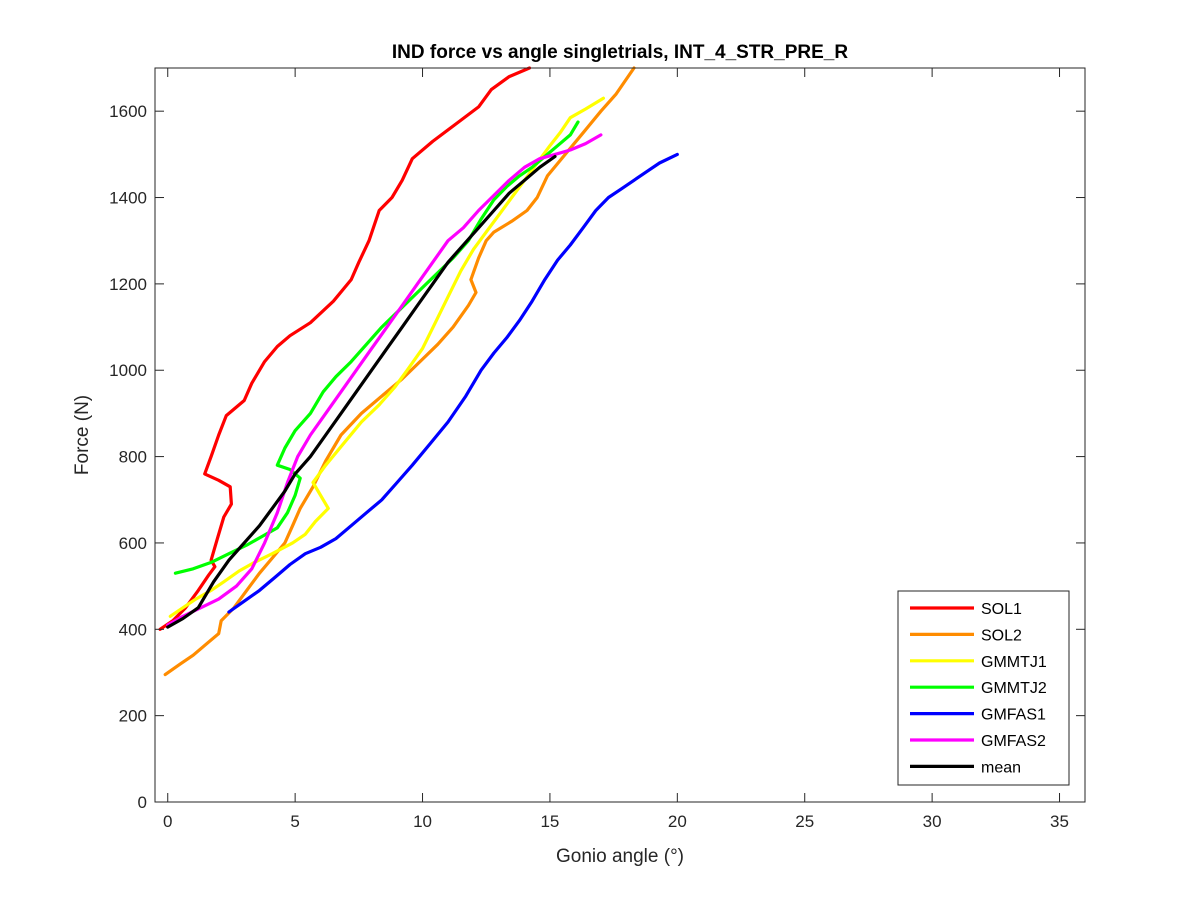 Image resolution: width=1200 pixels, height=900 pixels. I want to click on y-tick-label: 1000, so click(128, 370).